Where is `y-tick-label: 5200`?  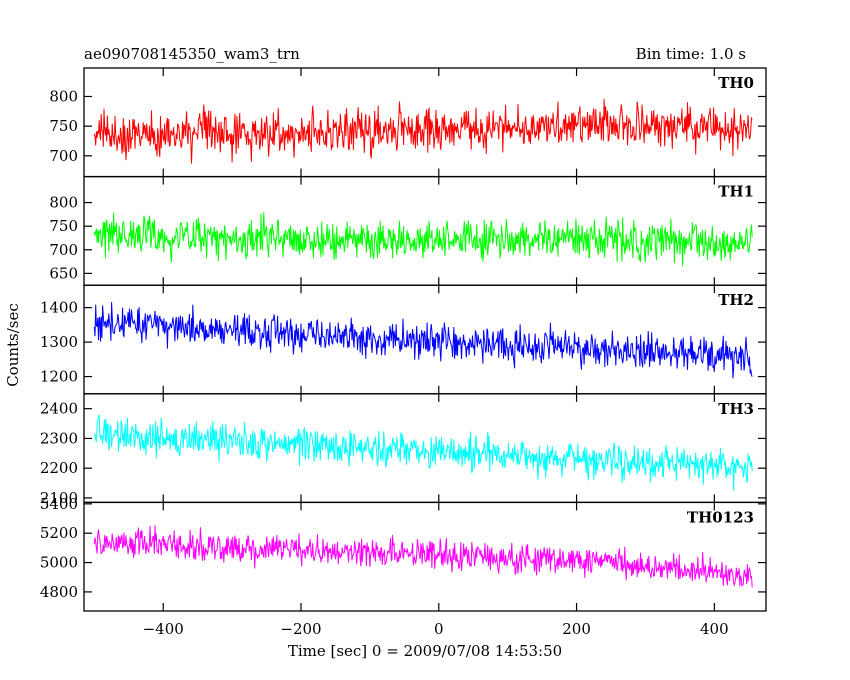
y-tick-label: 5200 is located at coordinates (59, 533).